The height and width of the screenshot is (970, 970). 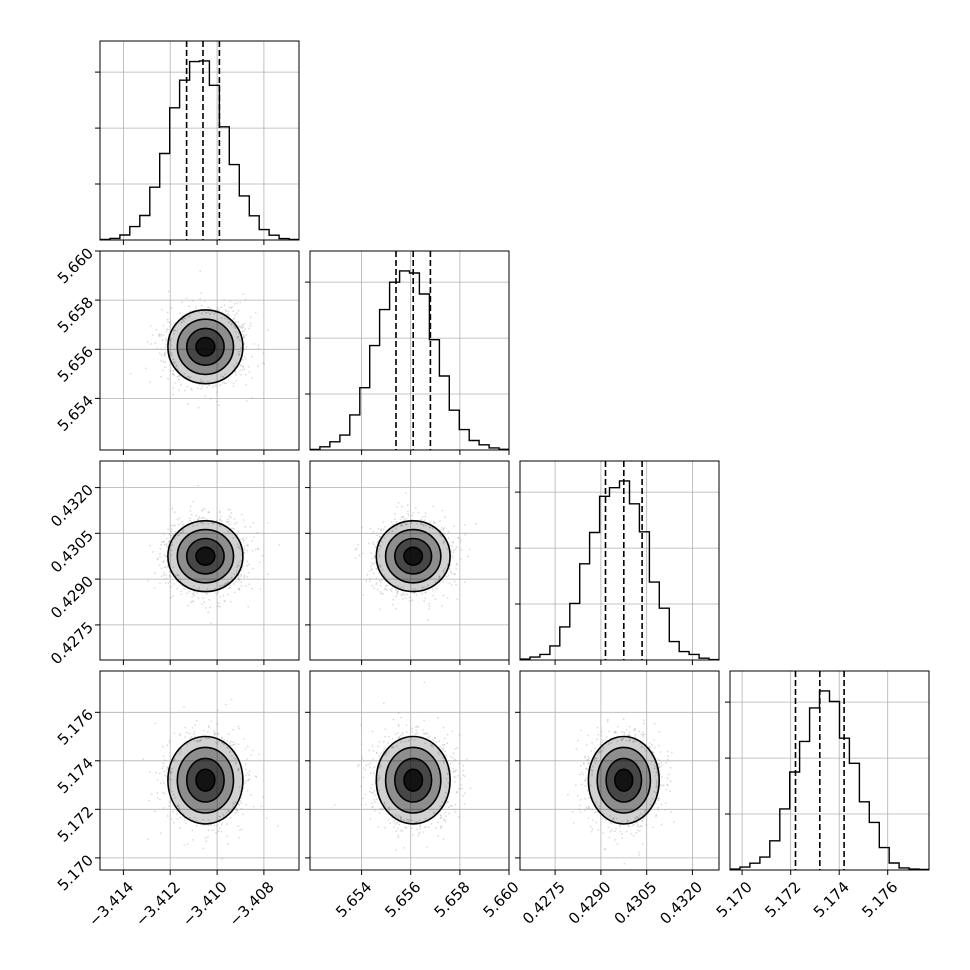 I want to click on histogram-clip, so click(x=829, y=770).